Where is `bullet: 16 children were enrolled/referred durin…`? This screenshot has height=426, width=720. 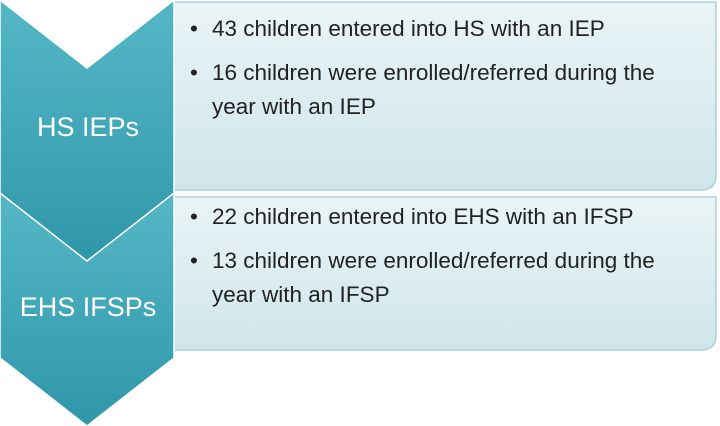 bullet: 16 children were enrolled/referred durin… is located at coordinates (436, 90).